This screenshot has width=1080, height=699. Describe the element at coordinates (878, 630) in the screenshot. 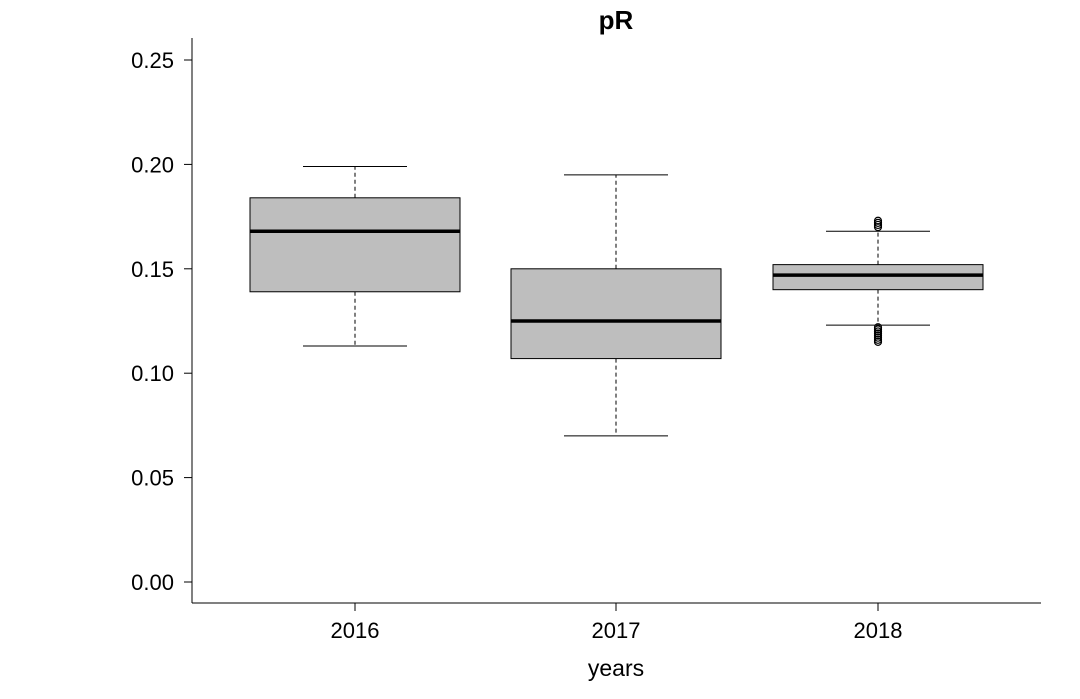

I see `x-tick-label: 2018` at that location.